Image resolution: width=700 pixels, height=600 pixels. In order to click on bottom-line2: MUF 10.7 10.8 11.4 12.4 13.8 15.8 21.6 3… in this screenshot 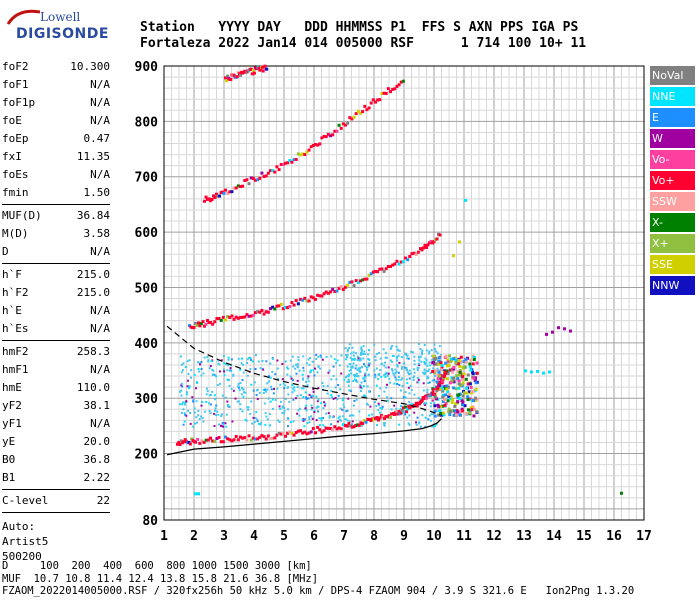, I will do `click(160, 578)`.